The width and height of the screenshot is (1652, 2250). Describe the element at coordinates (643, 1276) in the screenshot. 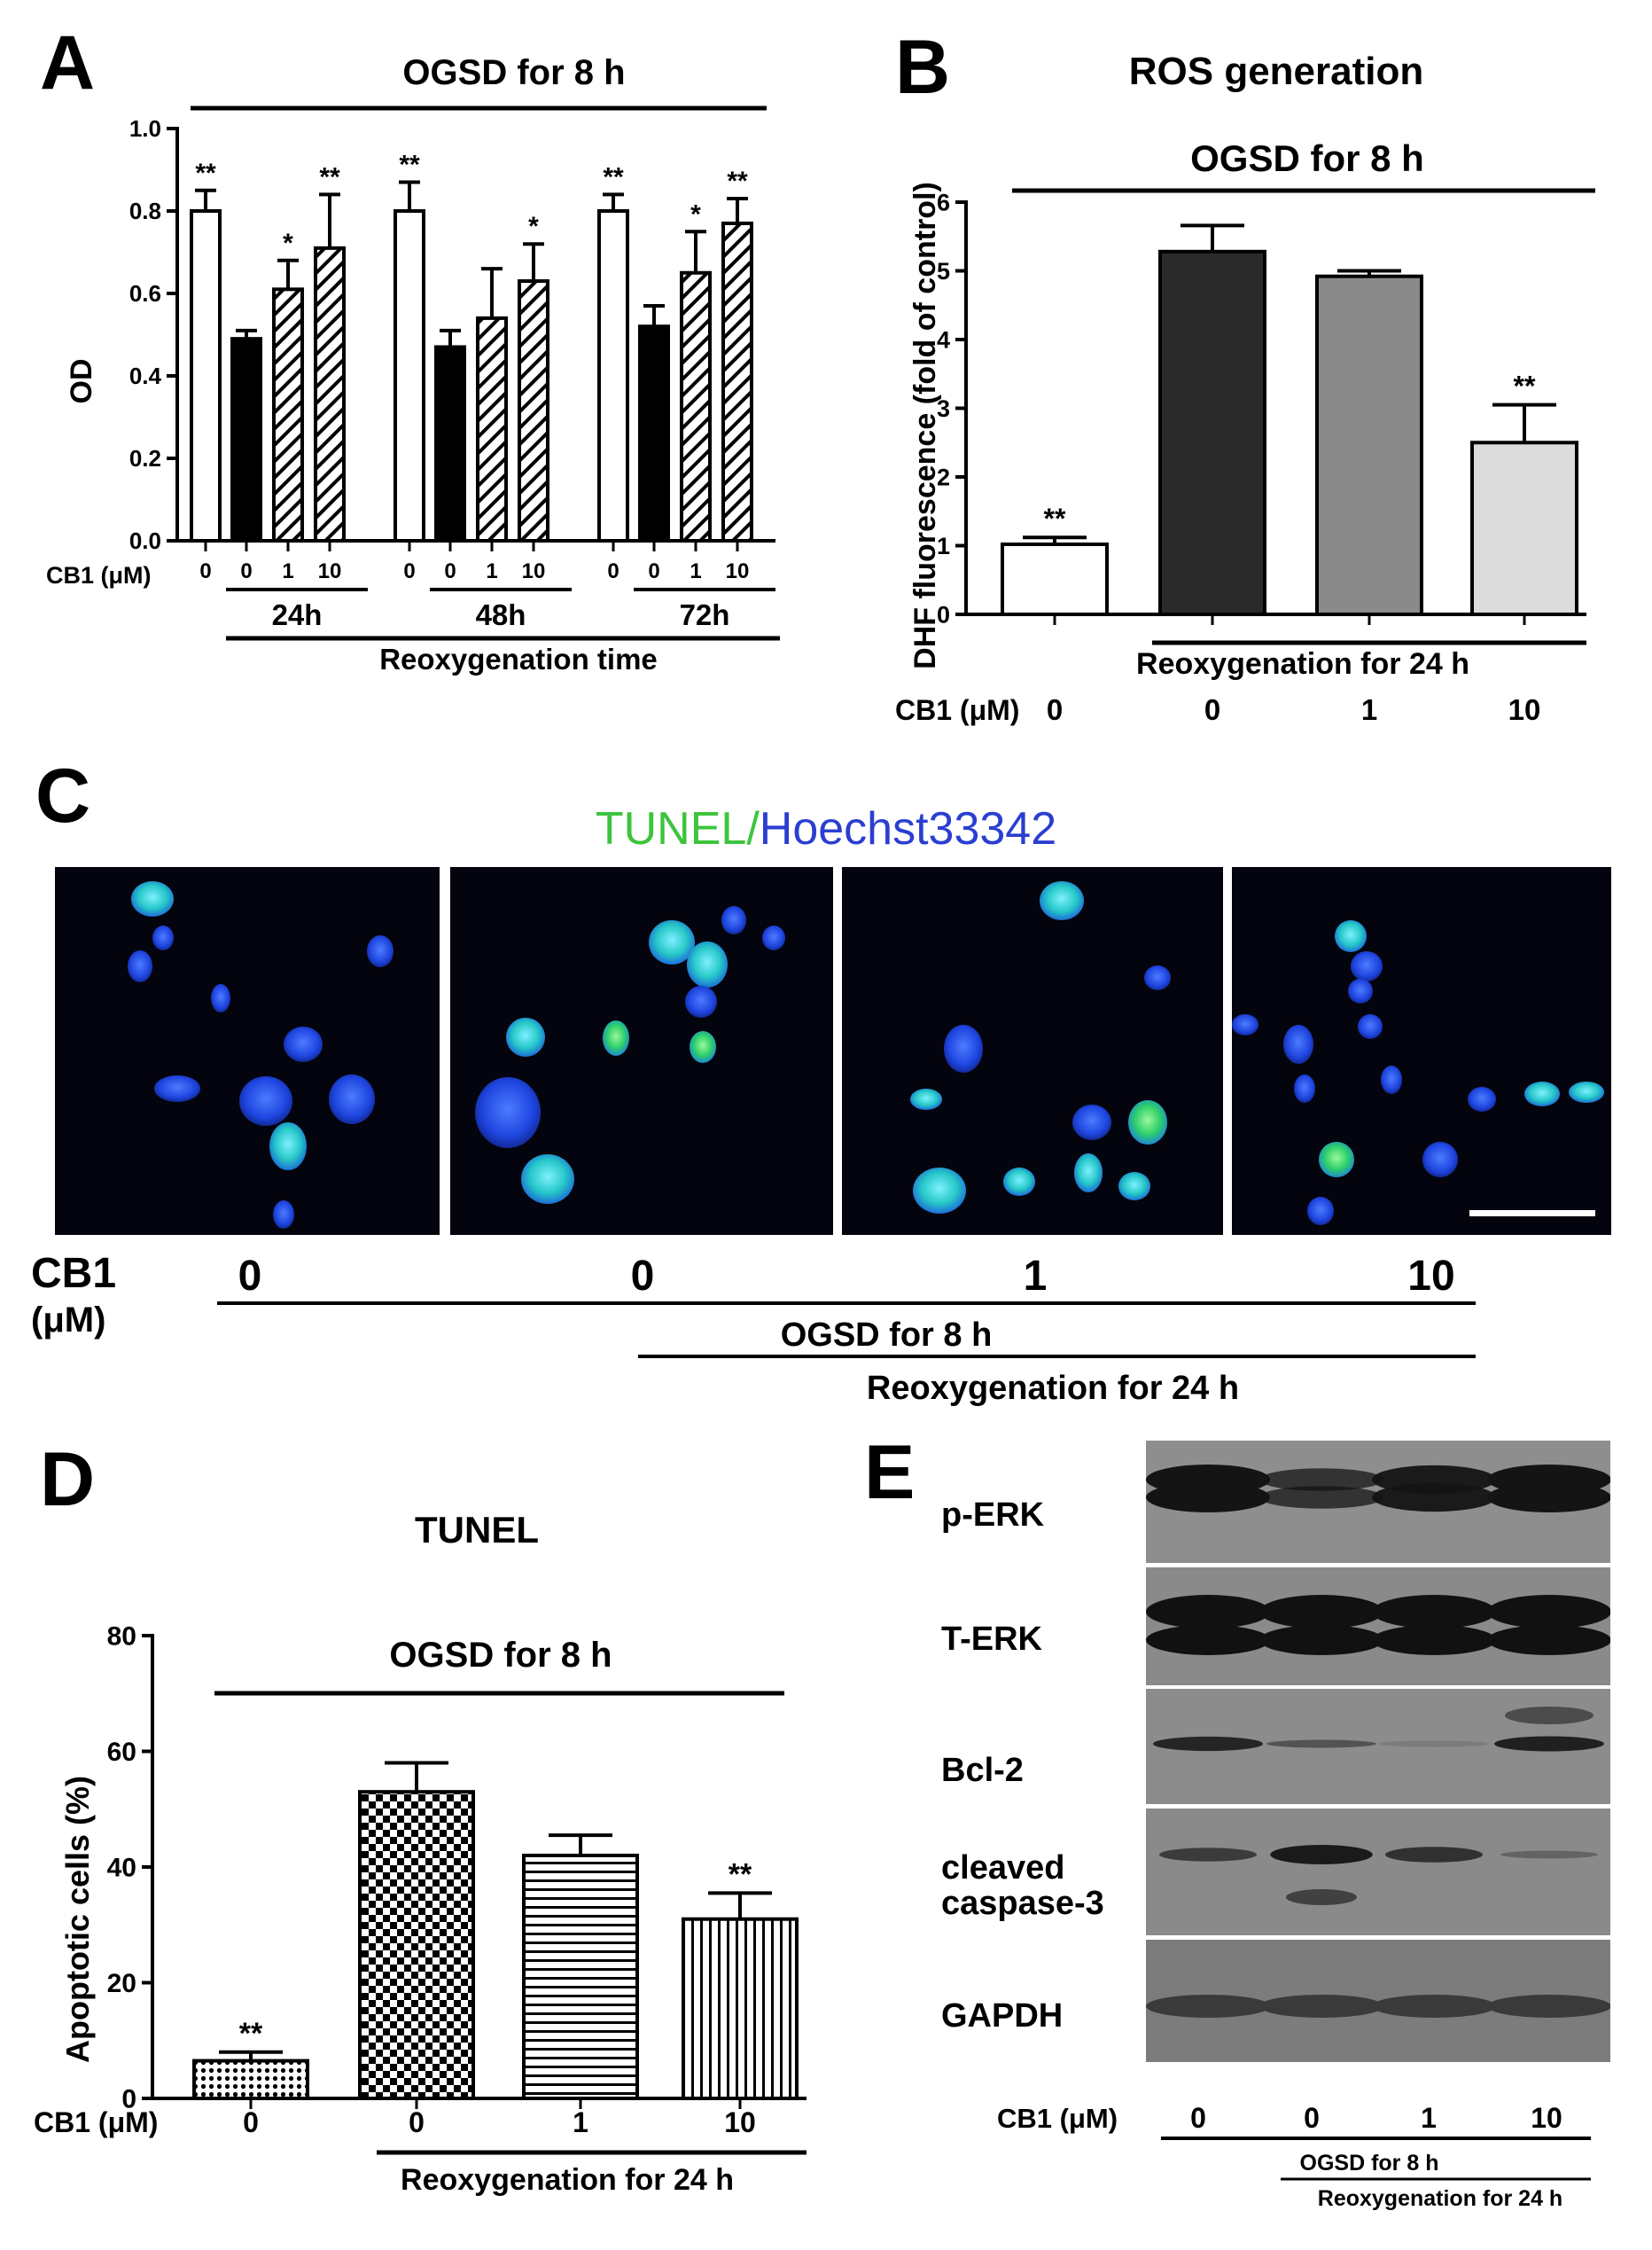

I see `panel-c-condition-2: 0` at that location.